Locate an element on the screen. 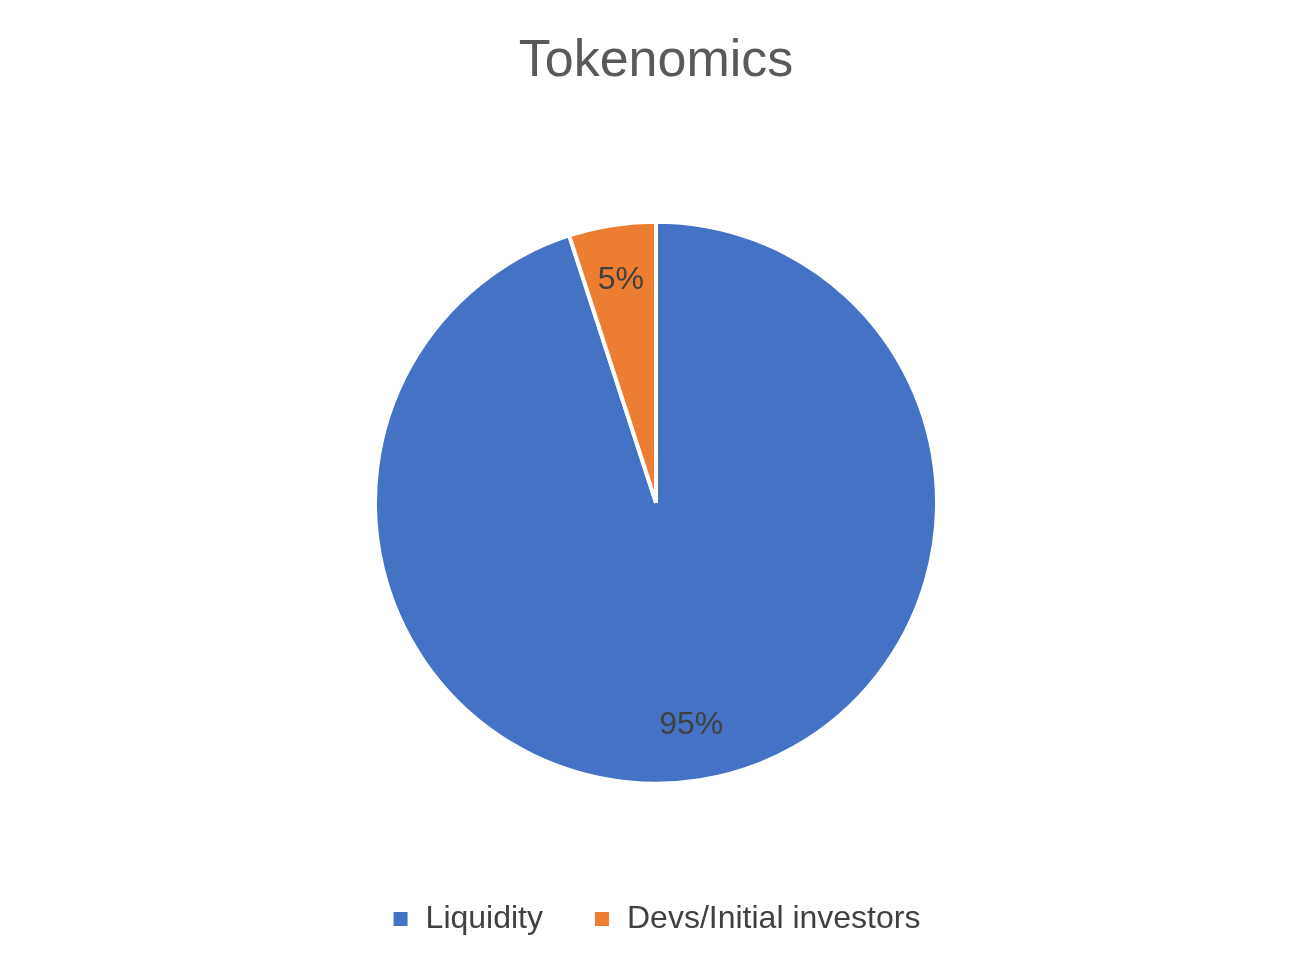  legend-label: Devs/Initial investors is located at coordinates (773, 916).